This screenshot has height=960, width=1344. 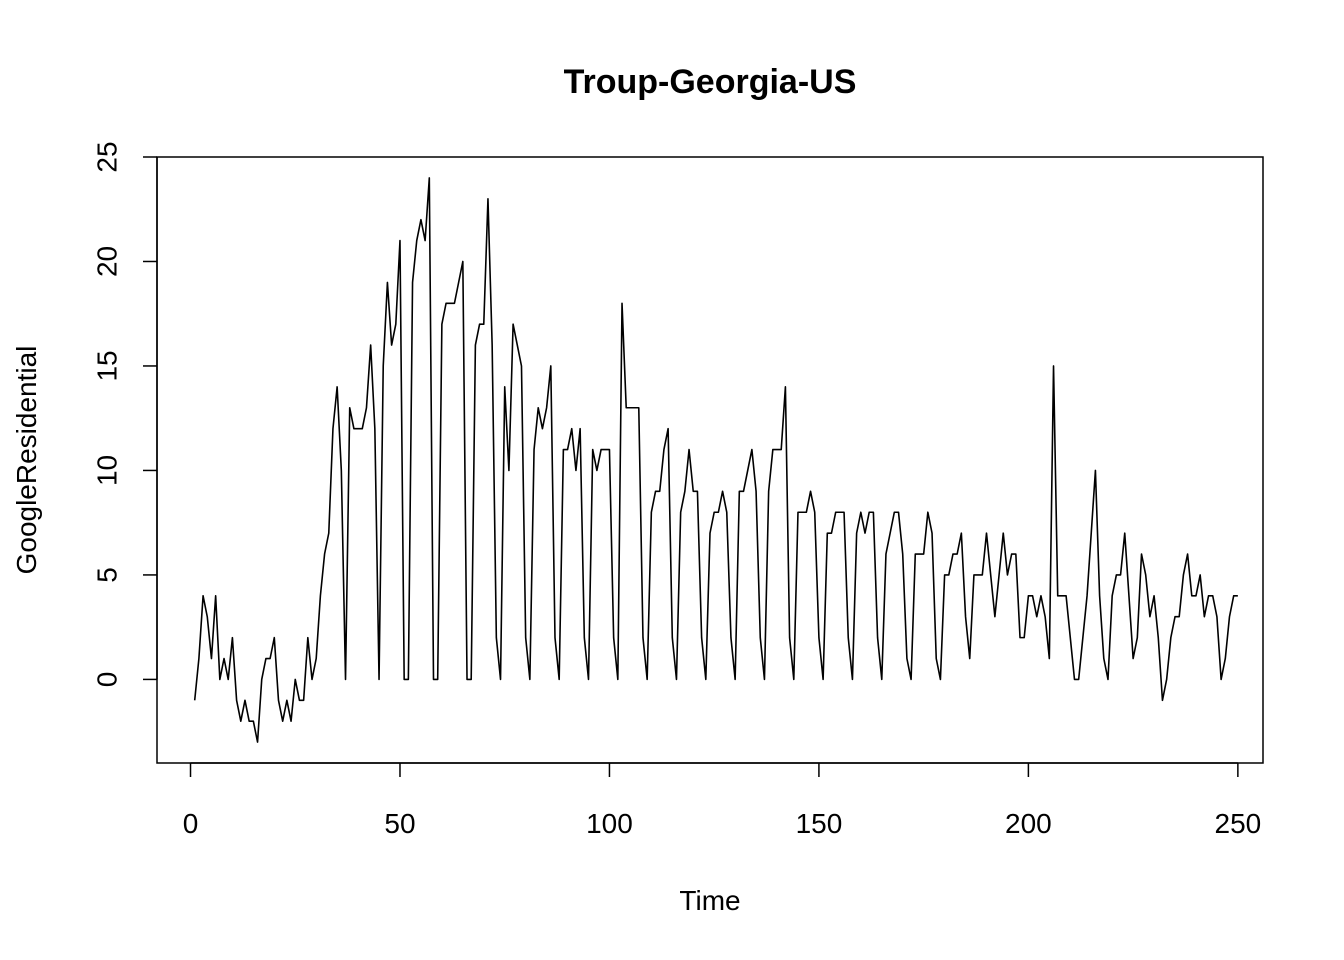 I want to click on y-axis-title: GoogleResidential, so click(x=26, y=460).